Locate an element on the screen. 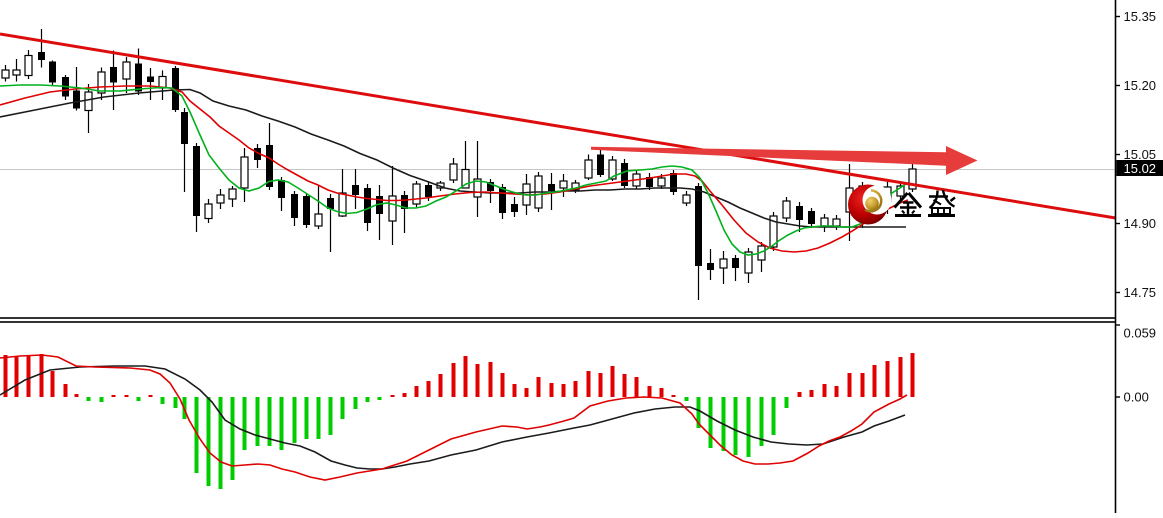 Image resolution: width=1163 pixels, height=518 pixels. svg-text: 0.059 is located at coordinates (1140, 333).